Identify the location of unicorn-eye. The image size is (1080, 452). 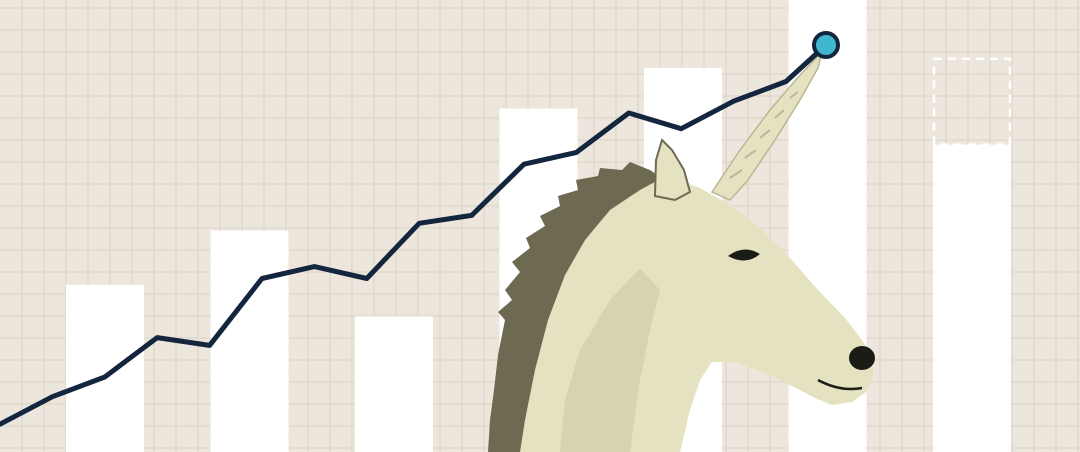
(744, 255).